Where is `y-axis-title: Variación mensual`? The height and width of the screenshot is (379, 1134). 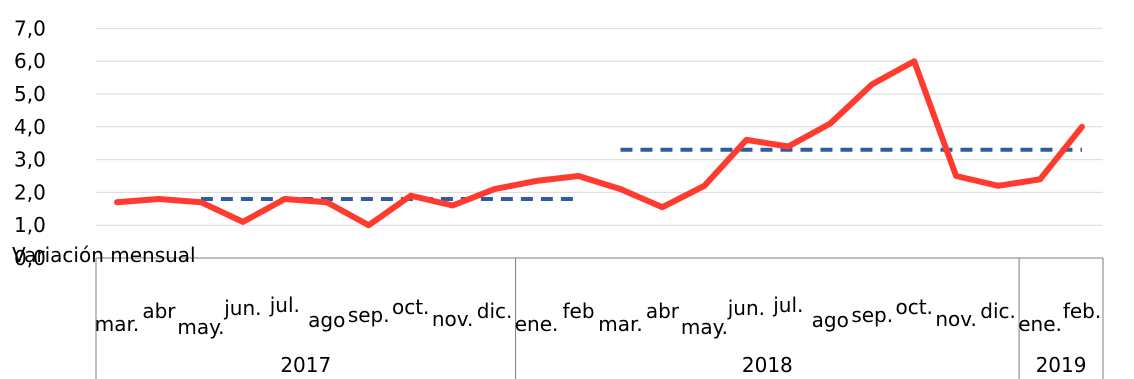
y-axis-title: Variación mensual is located at coordinates (104, 255).